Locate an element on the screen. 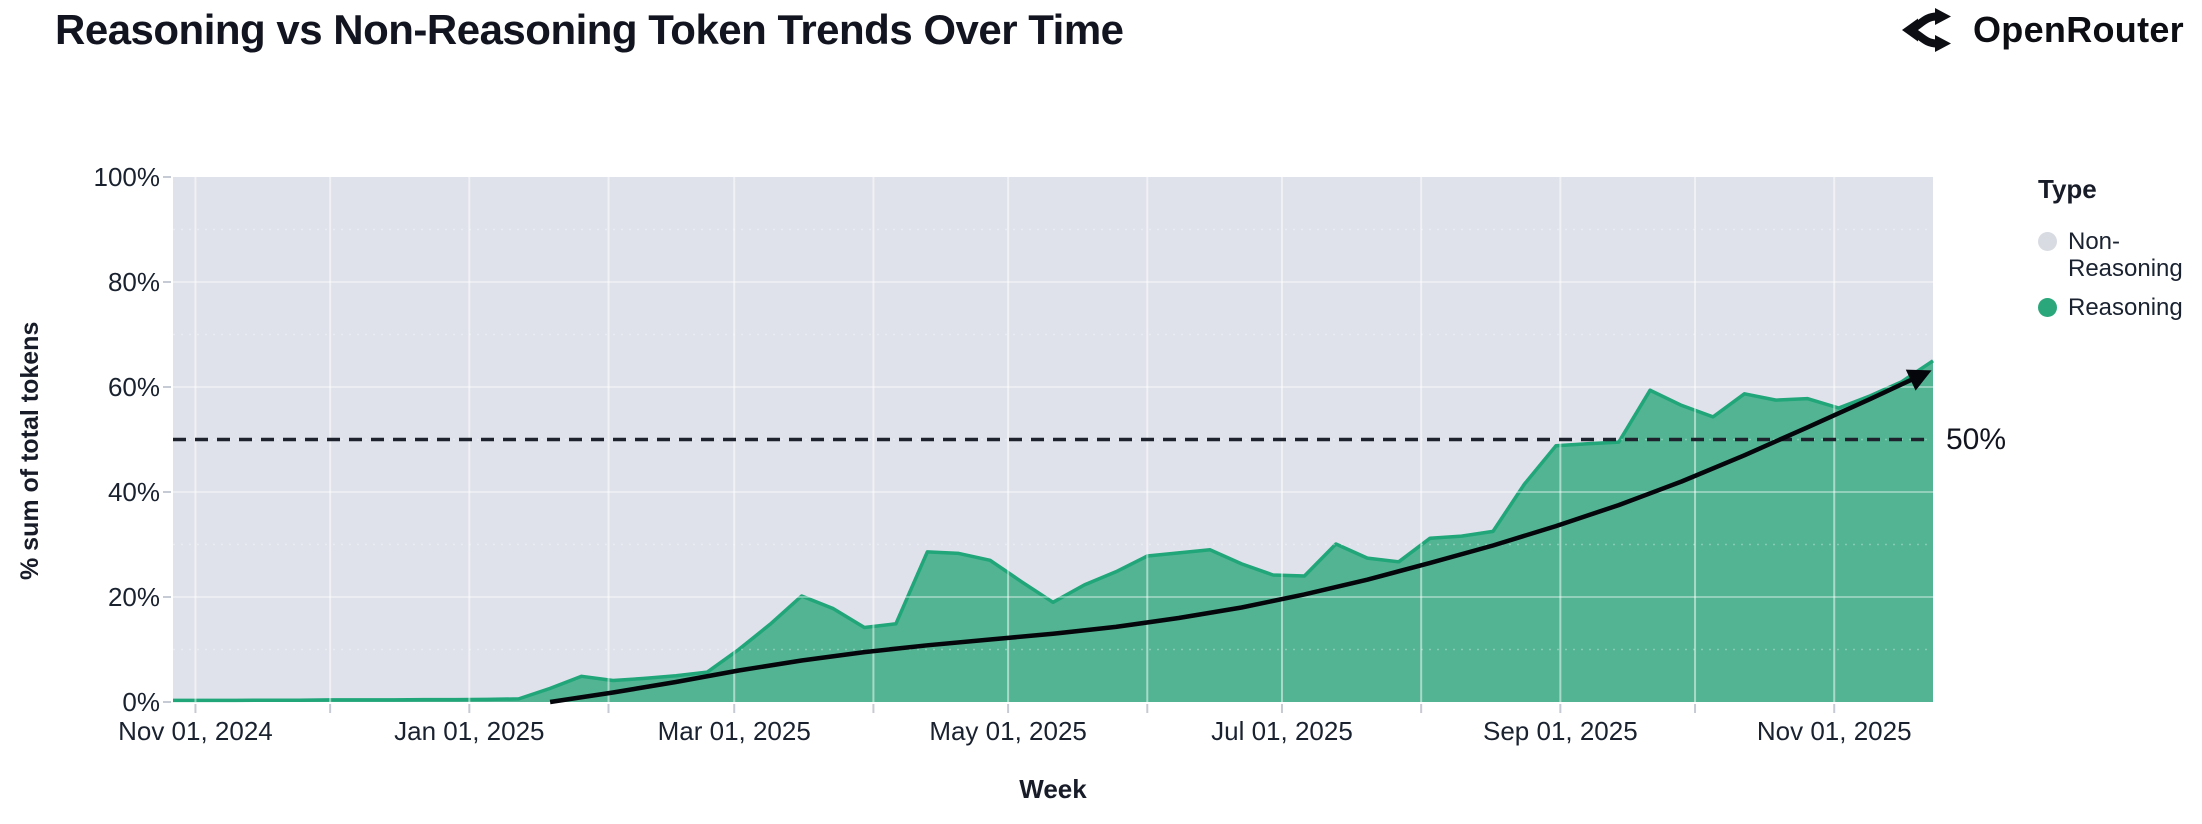 The image size is (2202, 824). legend-item-reasoning: Reasoning is located at coordinates (2118, 307).